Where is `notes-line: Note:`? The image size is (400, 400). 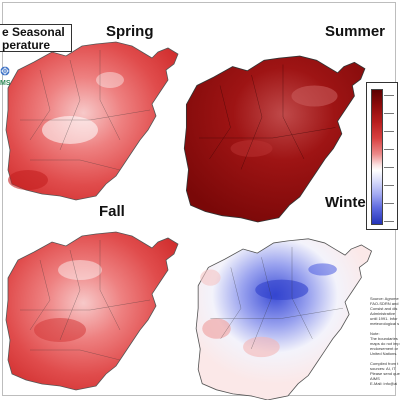 notes-line: Note: is located at coordinates (375, 333).